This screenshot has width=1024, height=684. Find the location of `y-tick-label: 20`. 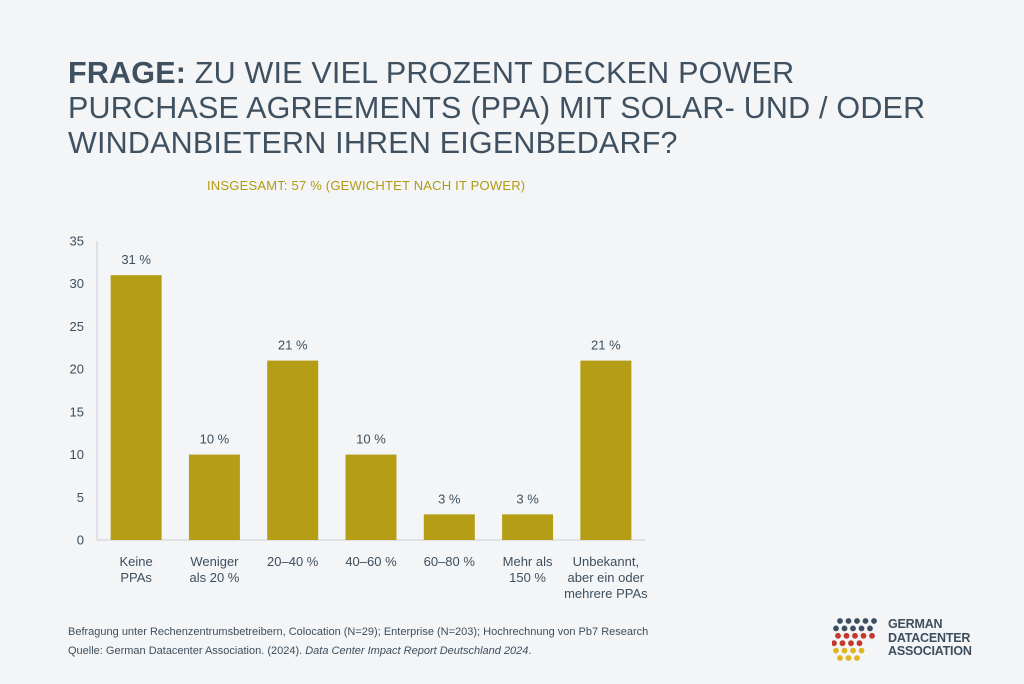

y-tick-label: 20 is located at coordinates (77, 369).